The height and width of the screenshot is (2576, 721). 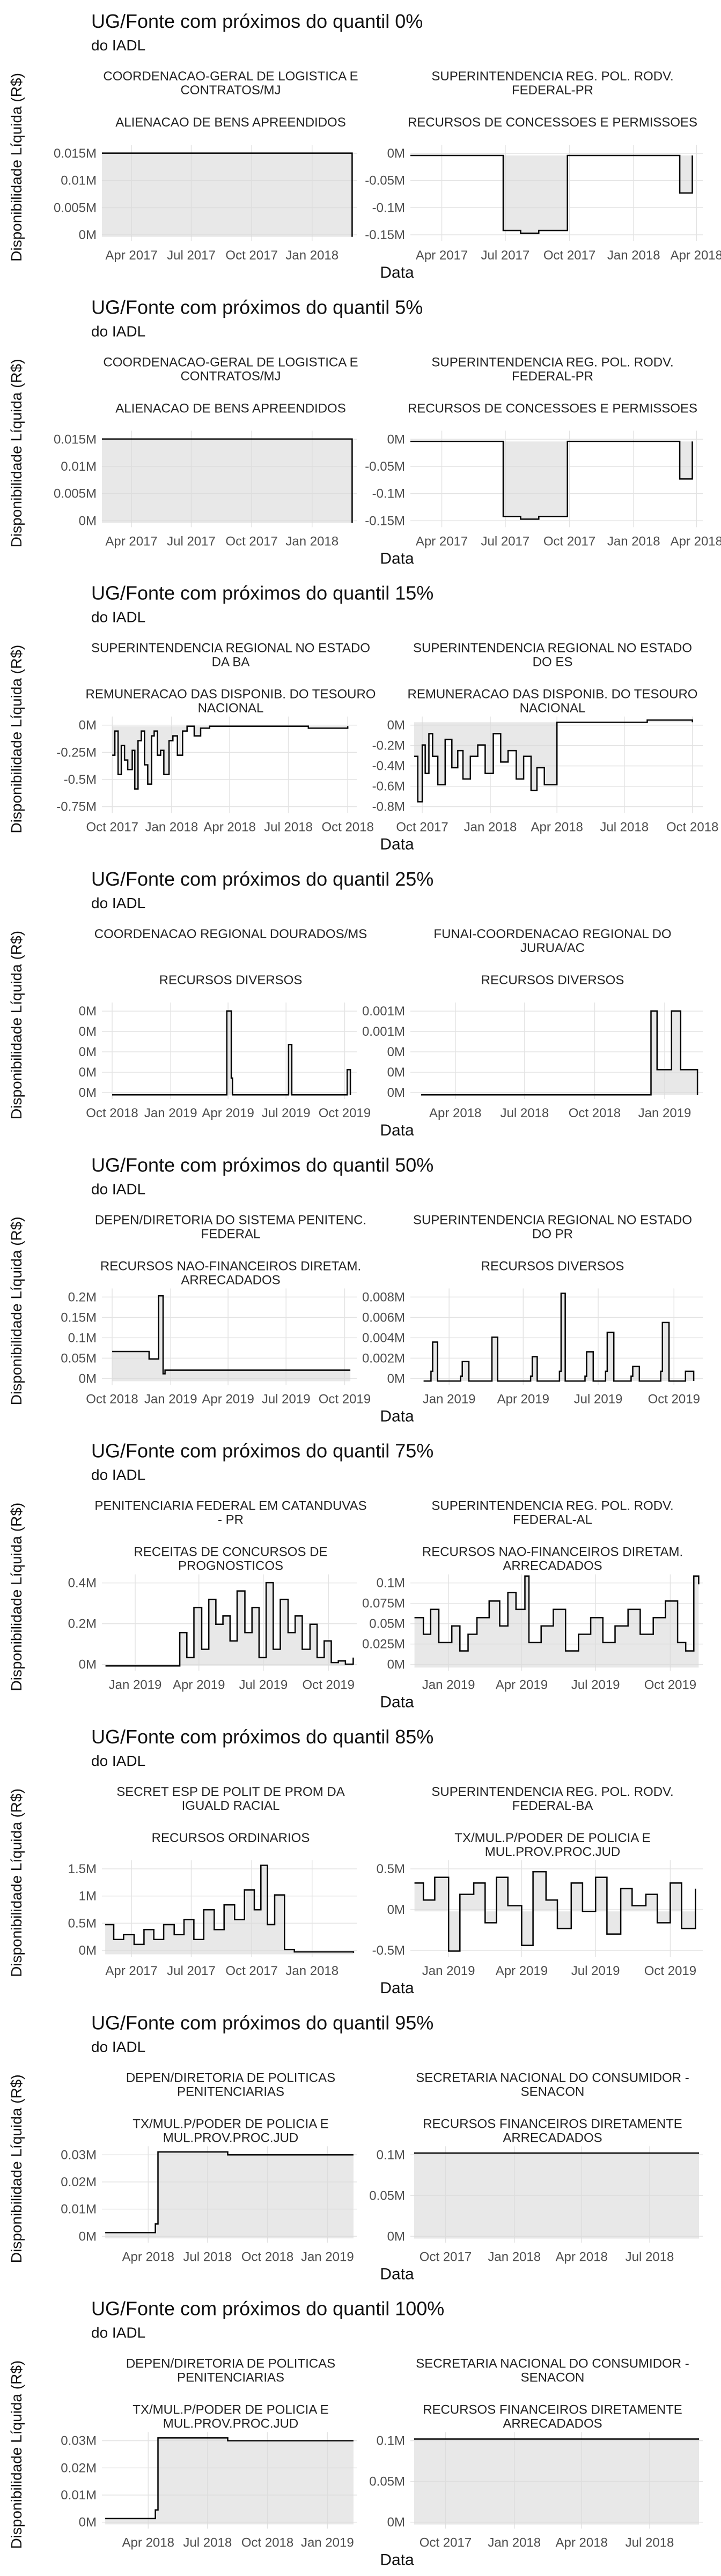 What do you see at coordinates (79, 2468) in the screenshot?
I see `y-tick-label: 0.02M` at bounding box center [79, 2468].